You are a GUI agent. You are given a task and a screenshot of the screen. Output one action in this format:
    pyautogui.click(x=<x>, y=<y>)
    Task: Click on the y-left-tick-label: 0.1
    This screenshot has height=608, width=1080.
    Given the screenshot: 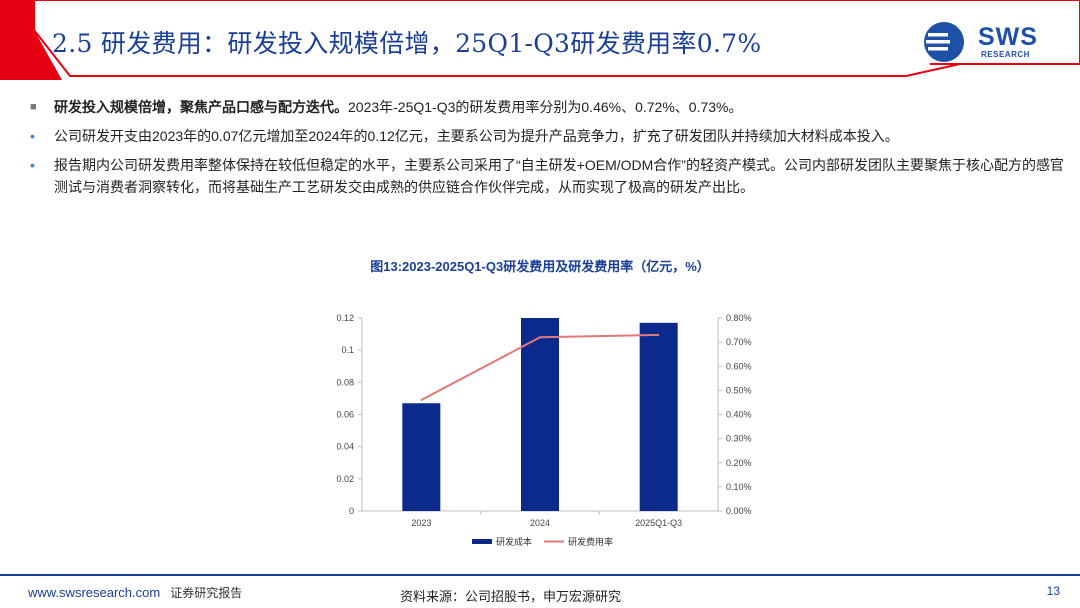 What is the action you would take?
    pyautogui.click(x=347, y=350)
    